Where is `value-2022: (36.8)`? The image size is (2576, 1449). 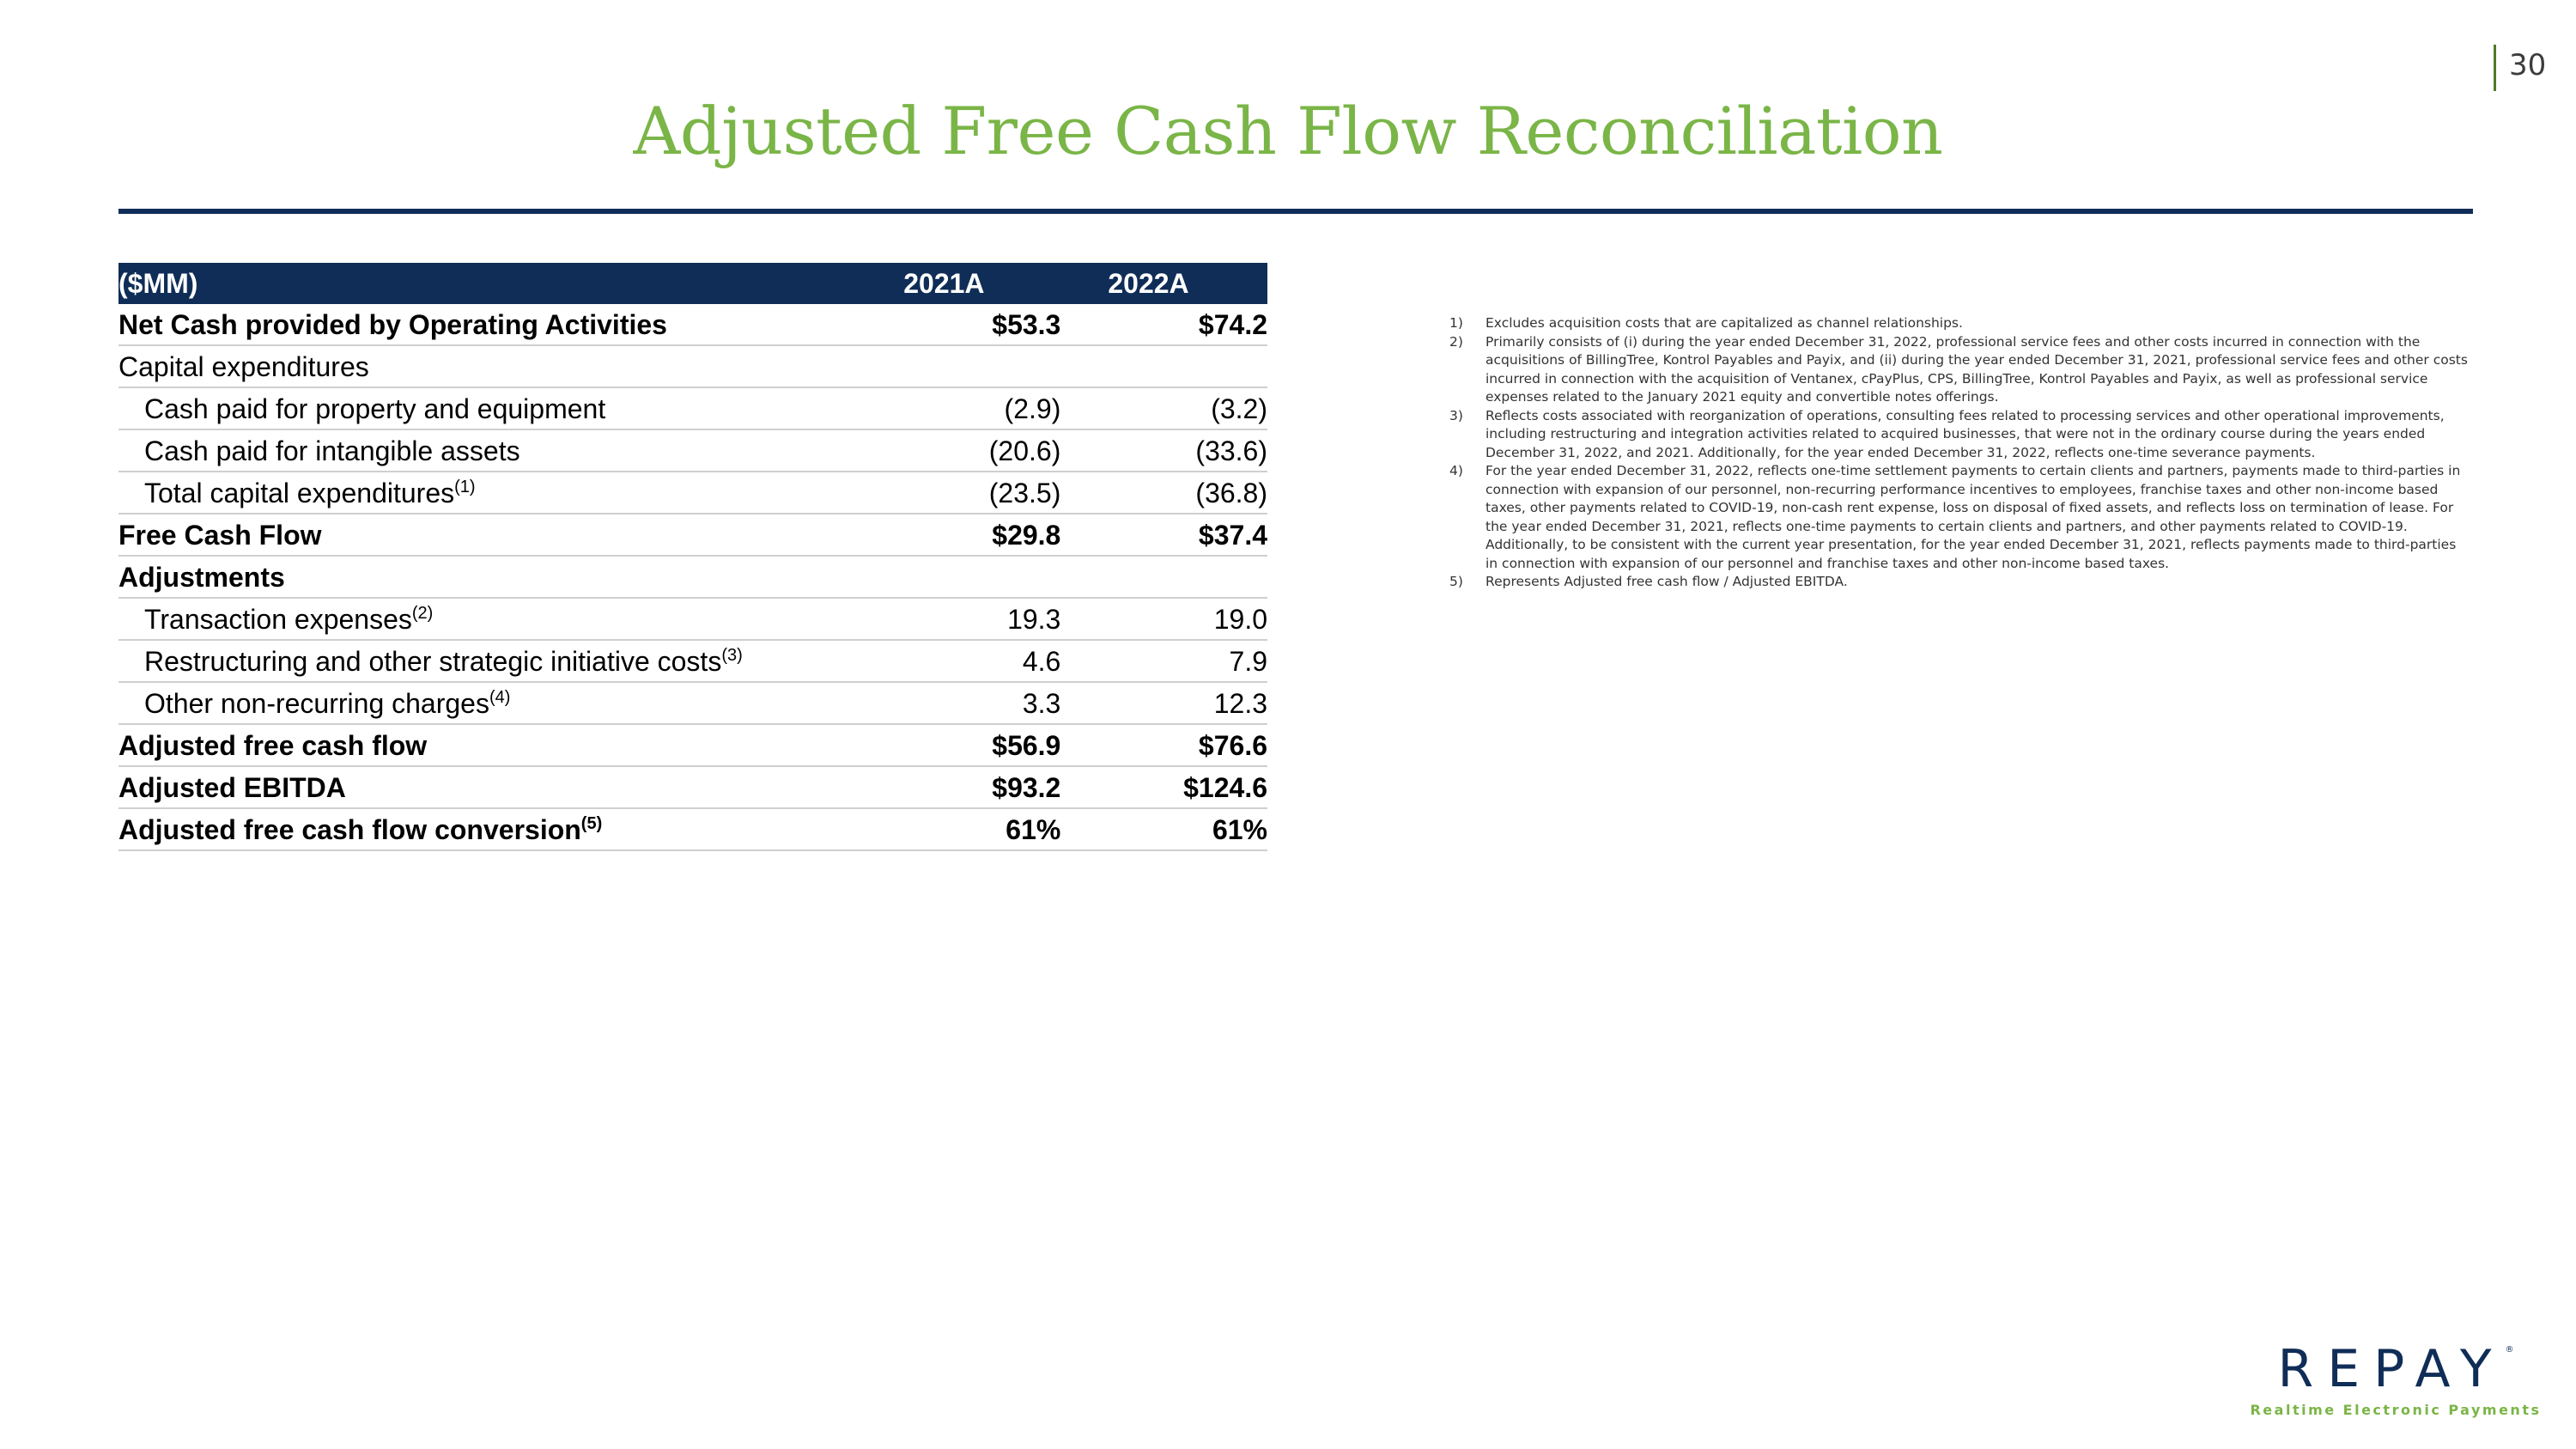
value-2022: (36.8) is located at coordinates (1163, 493).